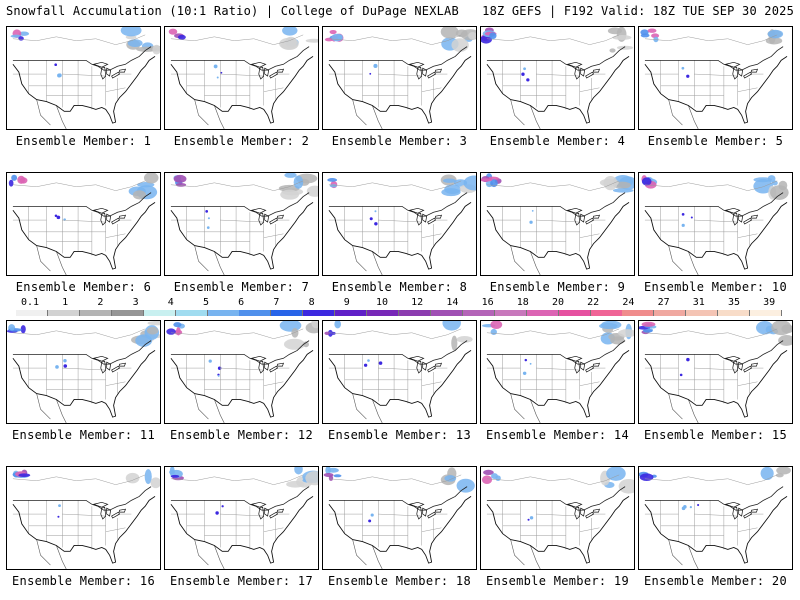  What do you see at coordinates (715, 287) in the screenshot?
I see `ensemble-member-label: Ensemble Member: 10` at bounding box center [715, 287].